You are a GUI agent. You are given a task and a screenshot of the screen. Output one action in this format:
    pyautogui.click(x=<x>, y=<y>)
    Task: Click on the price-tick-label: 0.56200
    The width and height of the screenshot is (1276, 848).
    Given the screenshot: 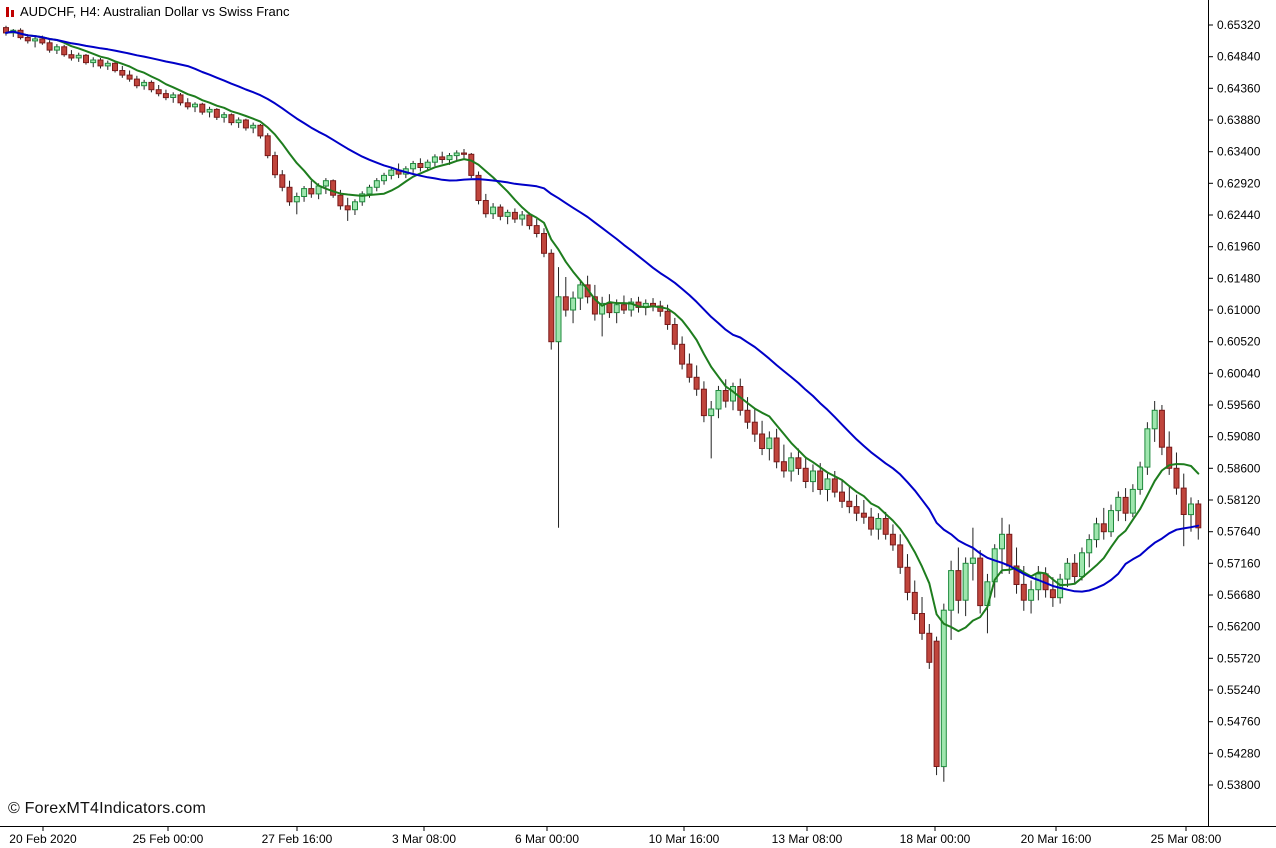 What is the action you would take?
    pyautogui.click(x=1239, y=627)
    